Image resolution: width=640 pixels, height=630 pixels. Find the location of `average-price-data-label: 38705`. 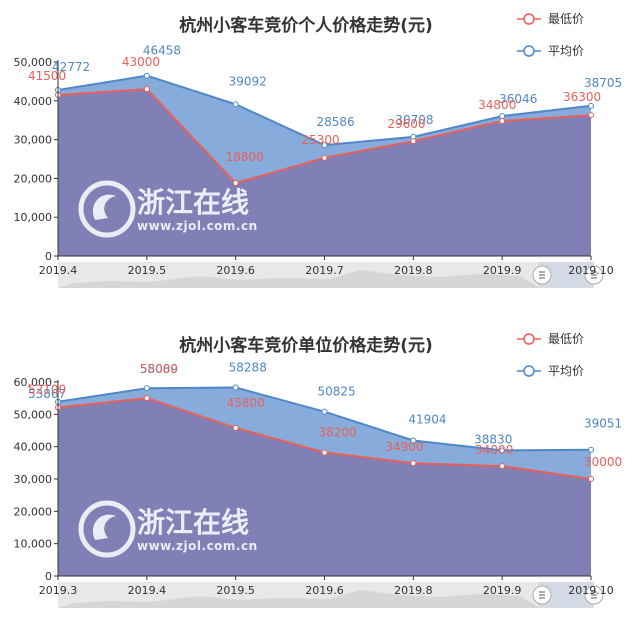

average-price-data-label: 38705 is located at coordinates (603, 83).